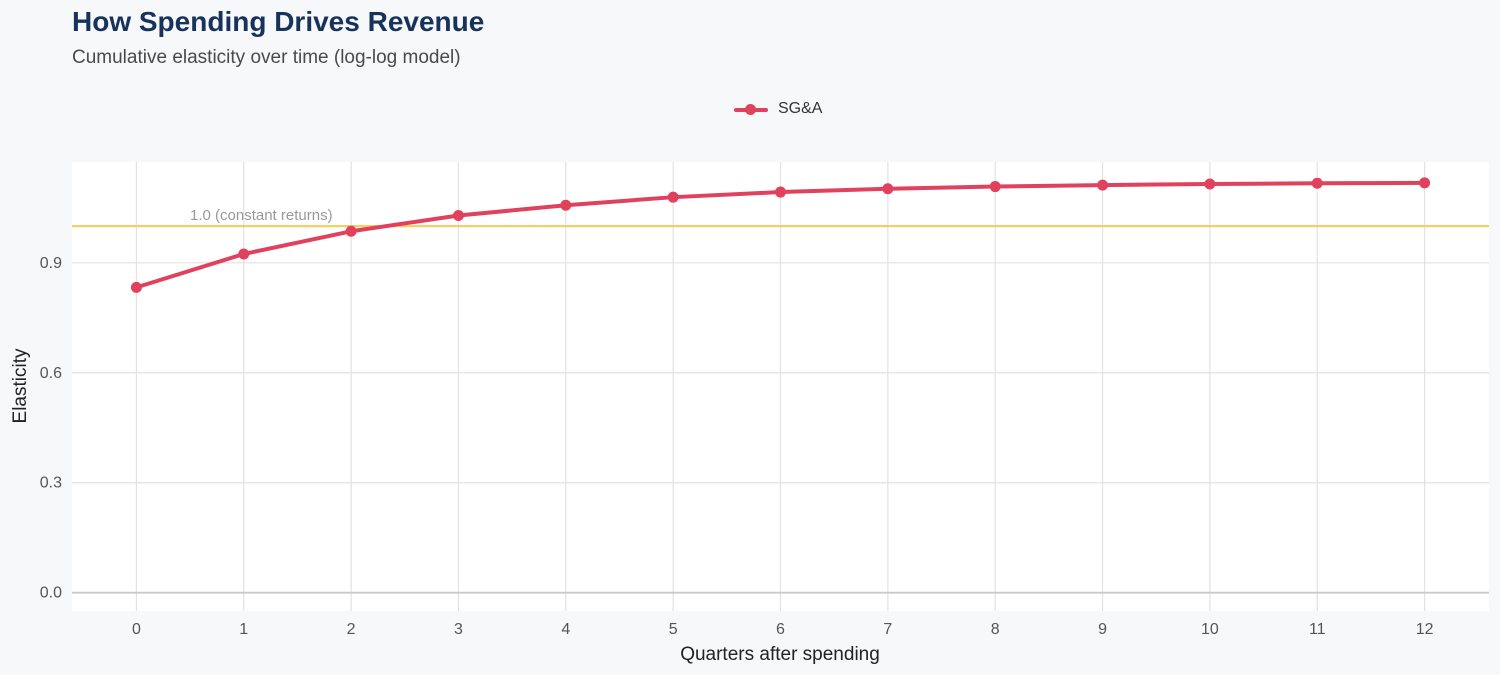  What do you see at coordinates (136, 629) in the screenshot?
I see `x-tick-label: 0` at bounding box center [136, 629].